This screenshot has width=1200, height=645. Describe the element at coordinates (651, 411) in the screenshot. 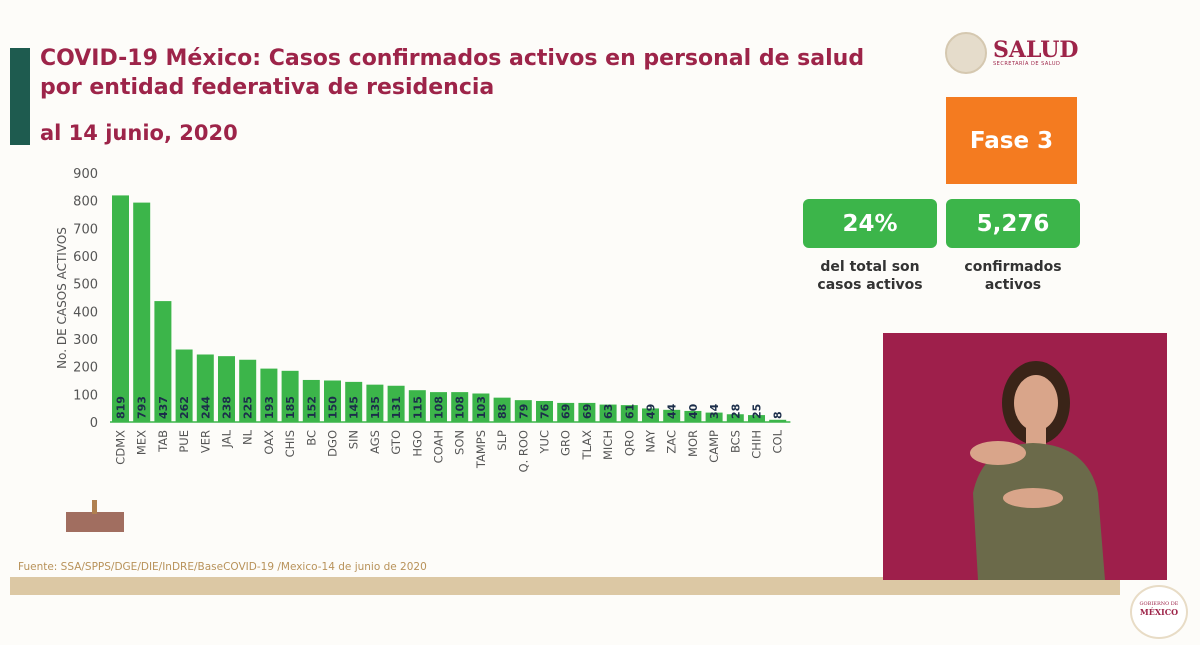

I see `bar-value-label: 49` at that location.